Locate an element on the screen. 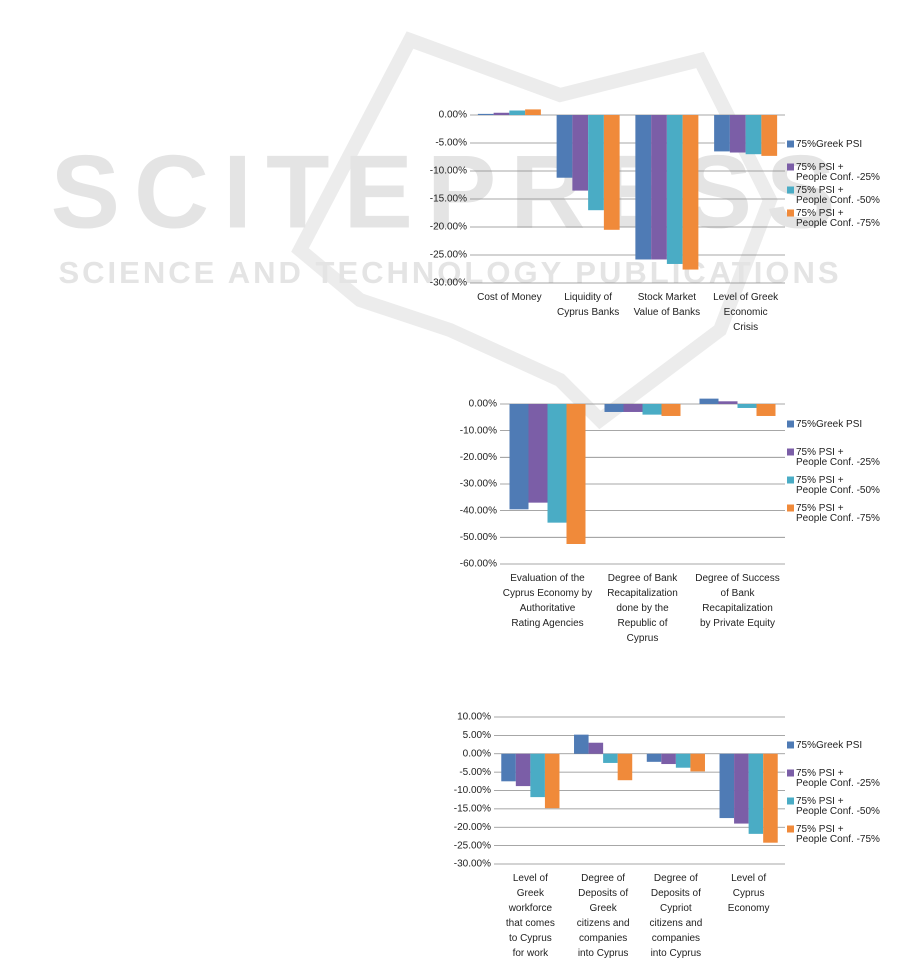  x-tick-label: Stock Market Value of Banks is located at coordinates (667, 305).